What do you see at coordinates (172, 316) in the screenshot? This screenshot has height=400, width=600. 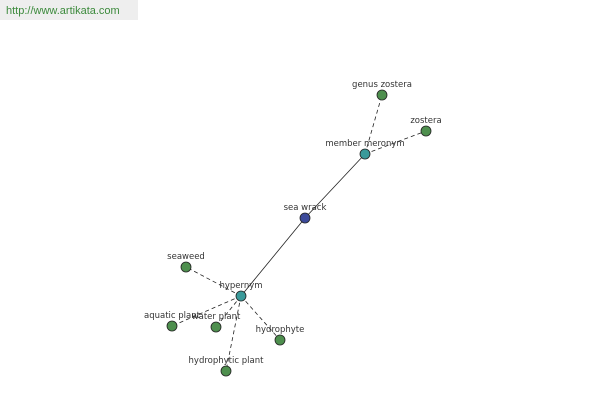 I see `node-label: aquatic plant` at bounding box center [172, 316].